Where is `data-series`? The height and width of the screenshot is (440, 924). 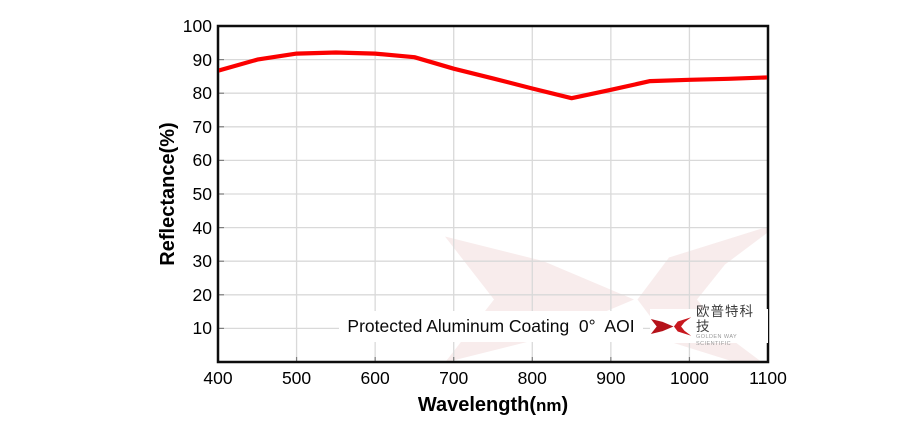
data-series is located at coordinates (493, 75).